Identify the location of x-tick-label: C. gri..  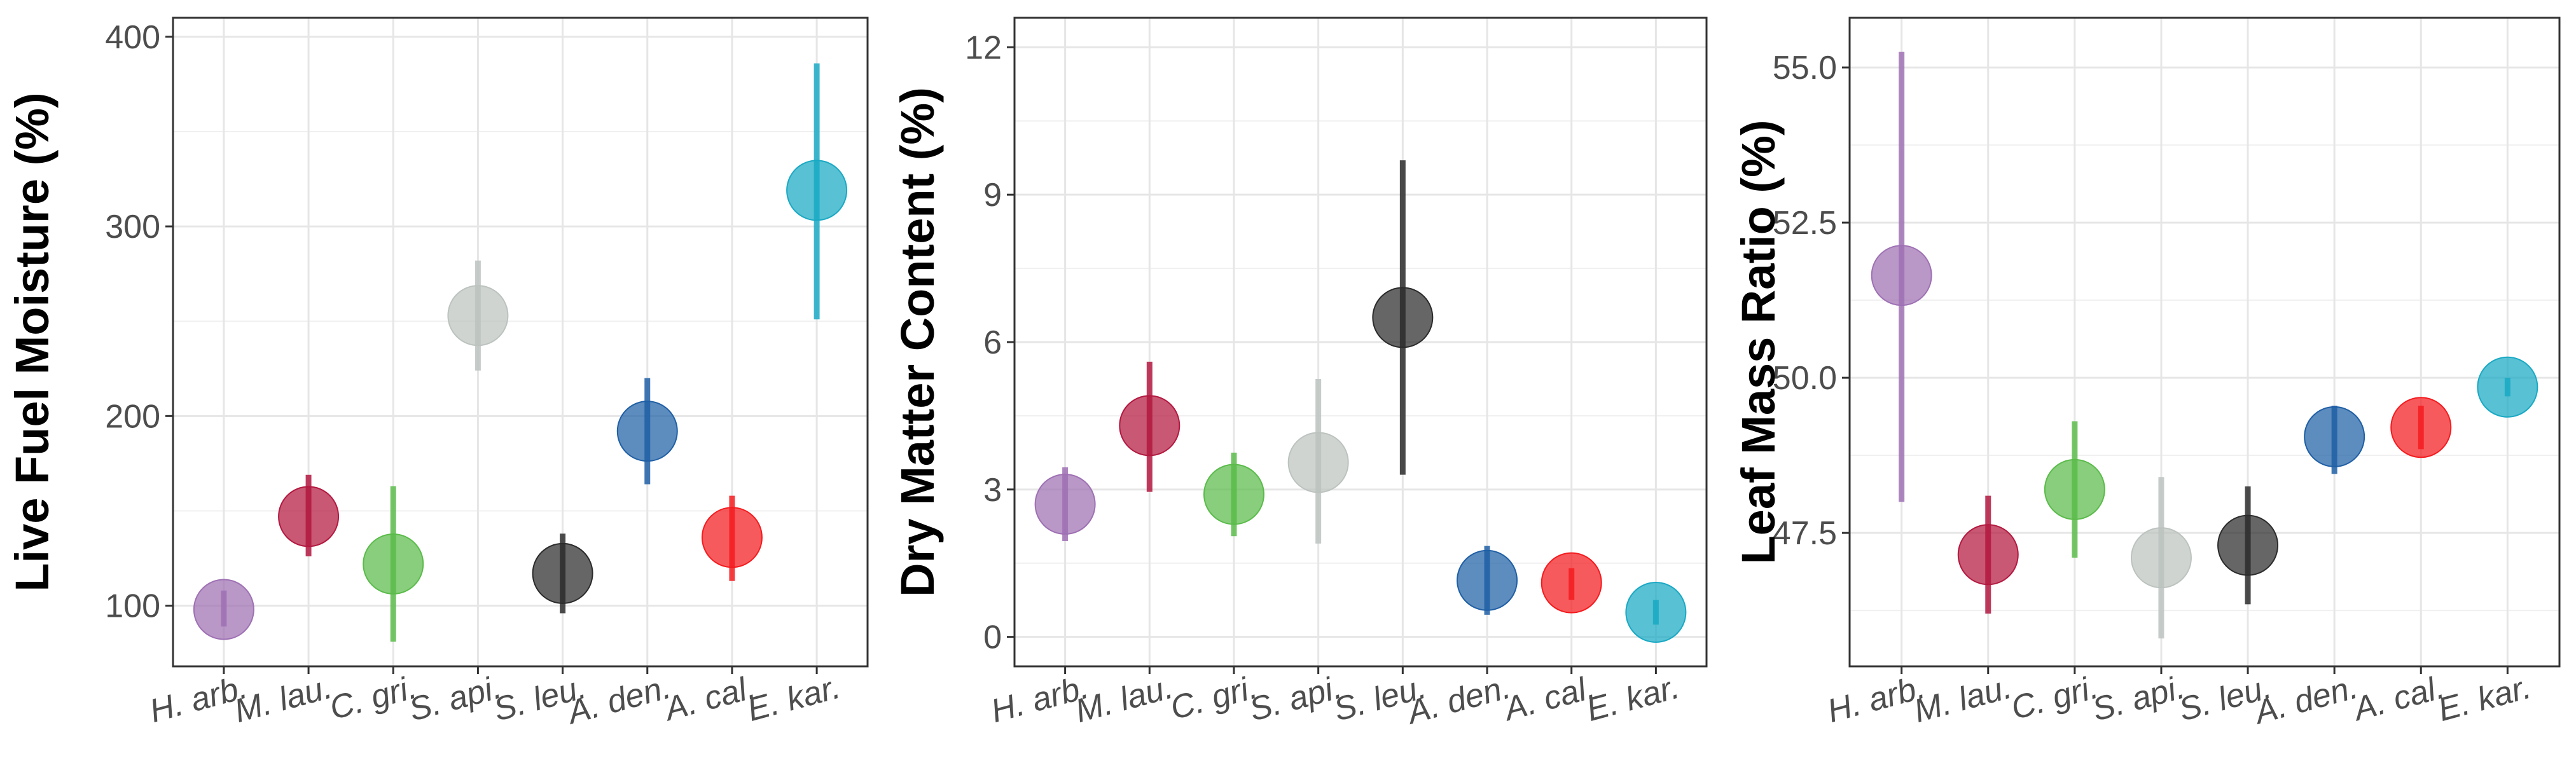
(2054, 698).